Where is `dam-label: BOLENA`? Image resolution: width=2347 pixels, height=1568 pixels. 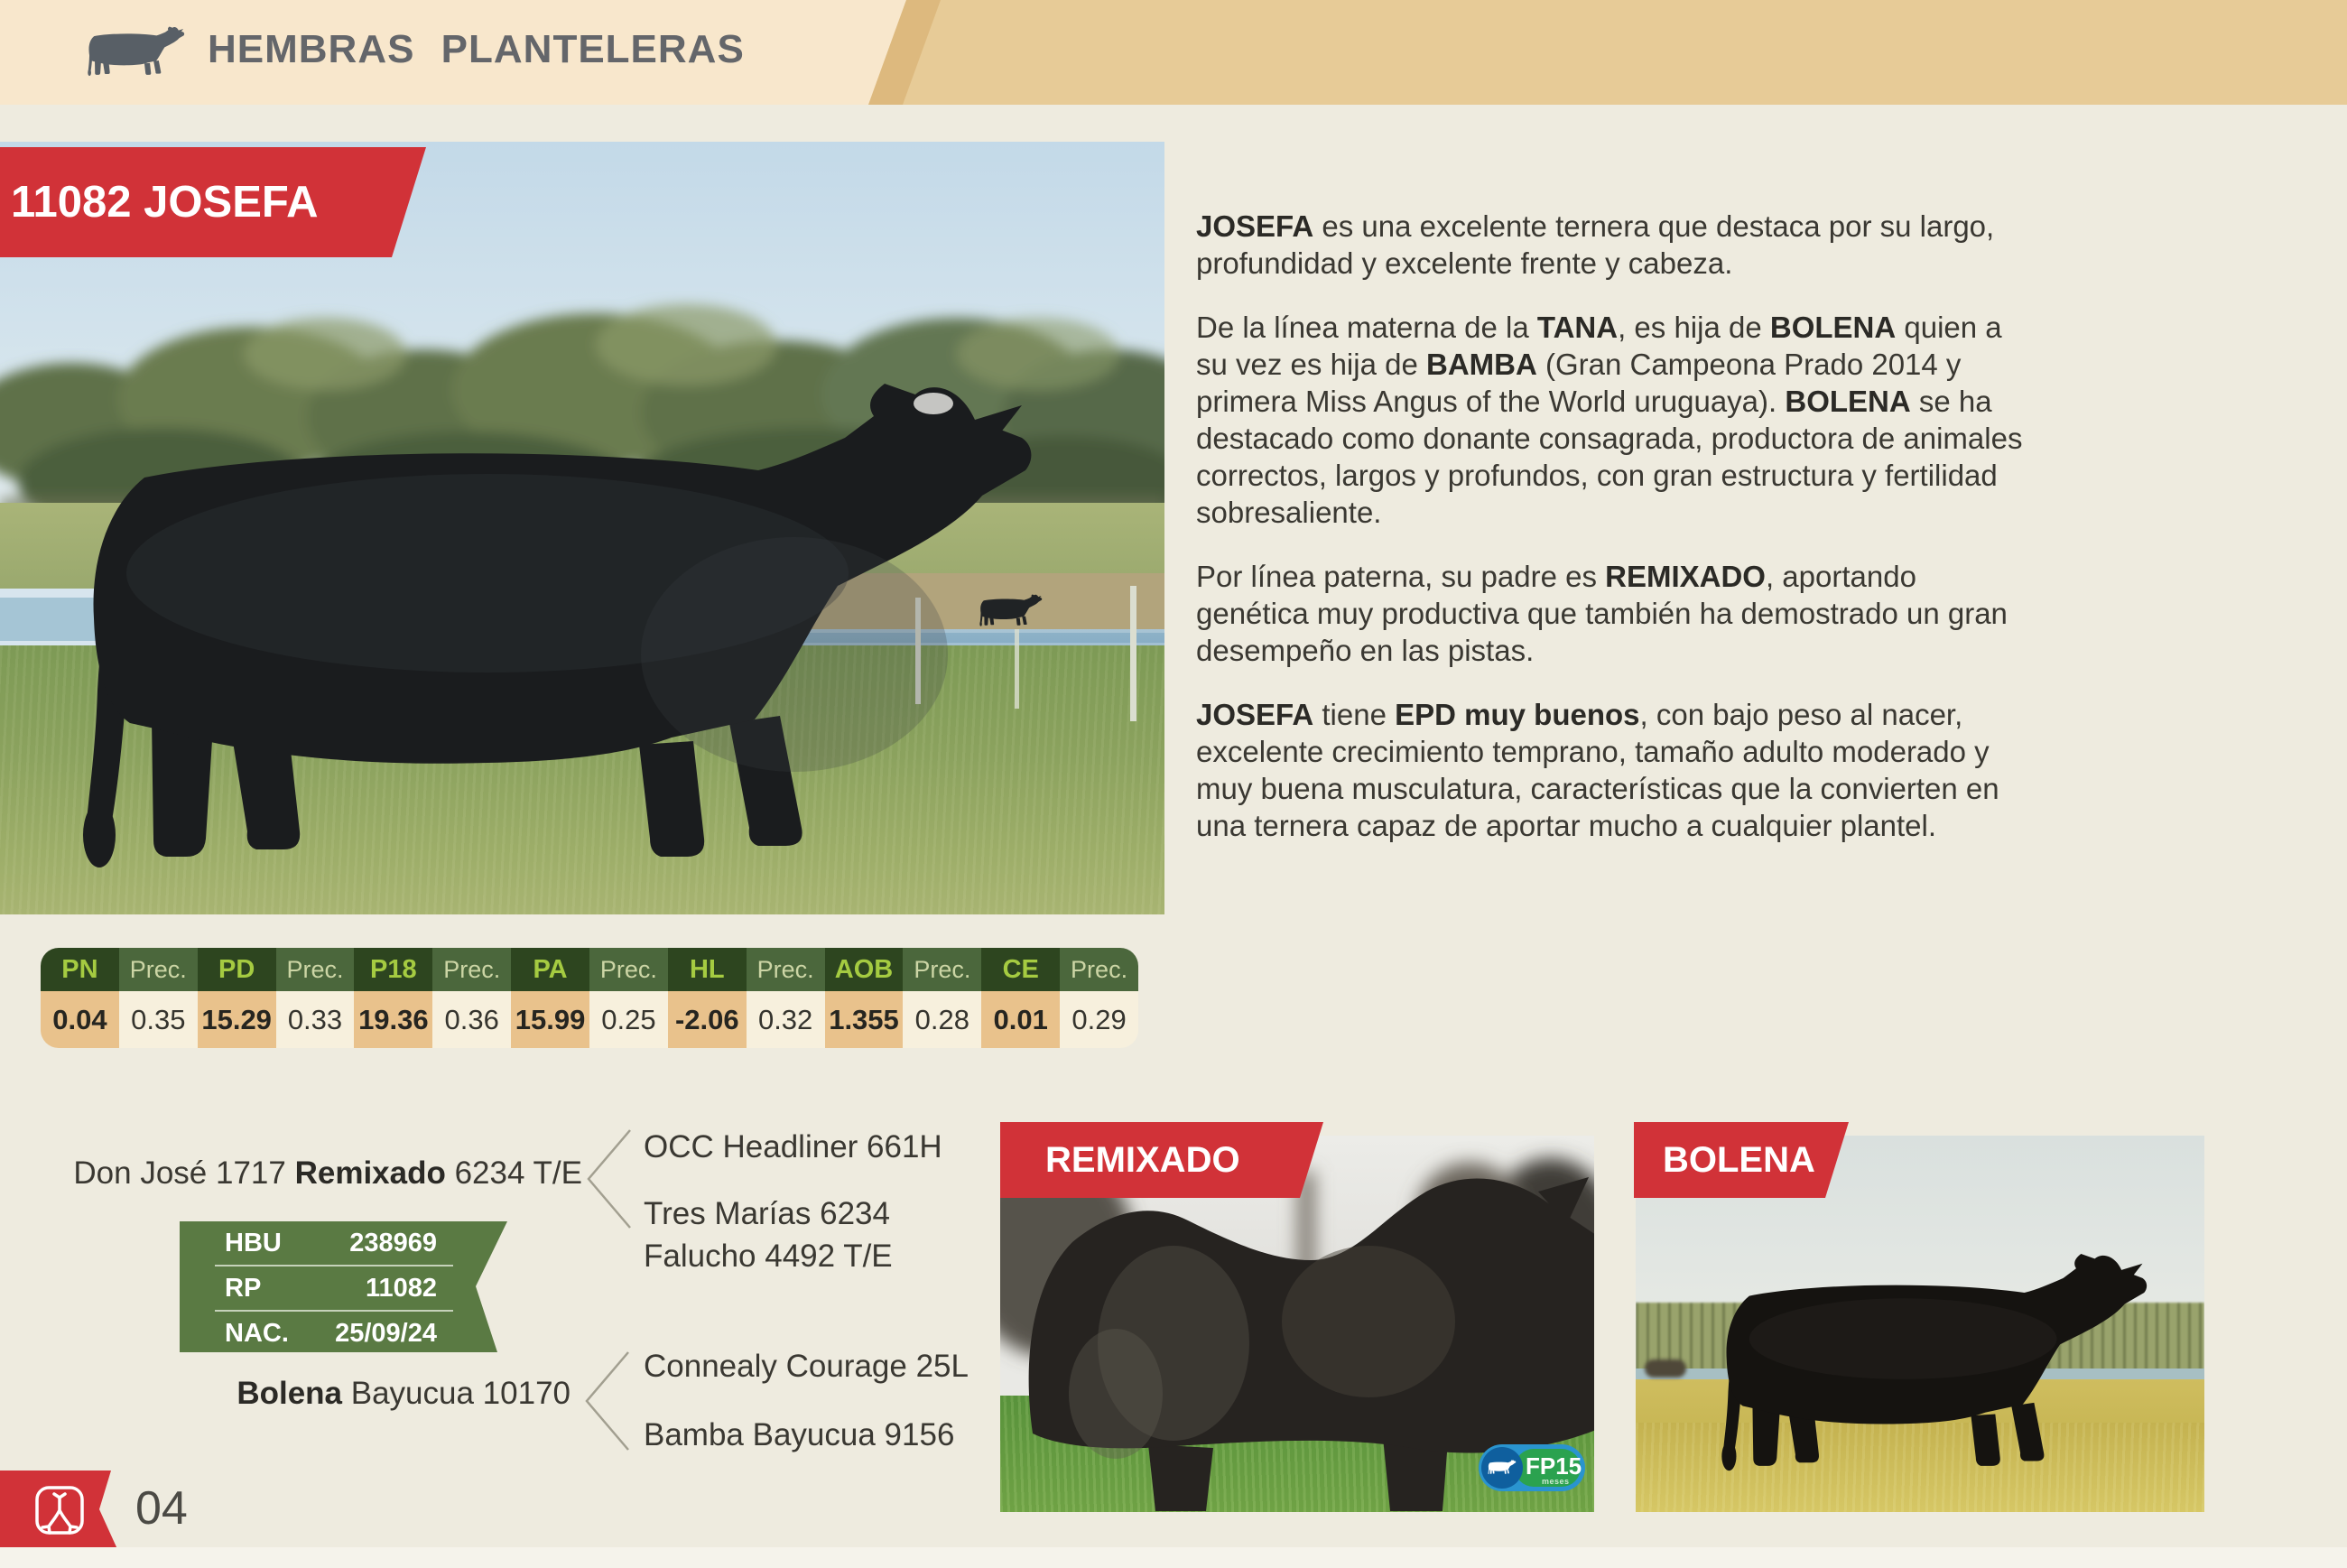
dam-label: BOLENA is located at coordinates (1739, 1159).